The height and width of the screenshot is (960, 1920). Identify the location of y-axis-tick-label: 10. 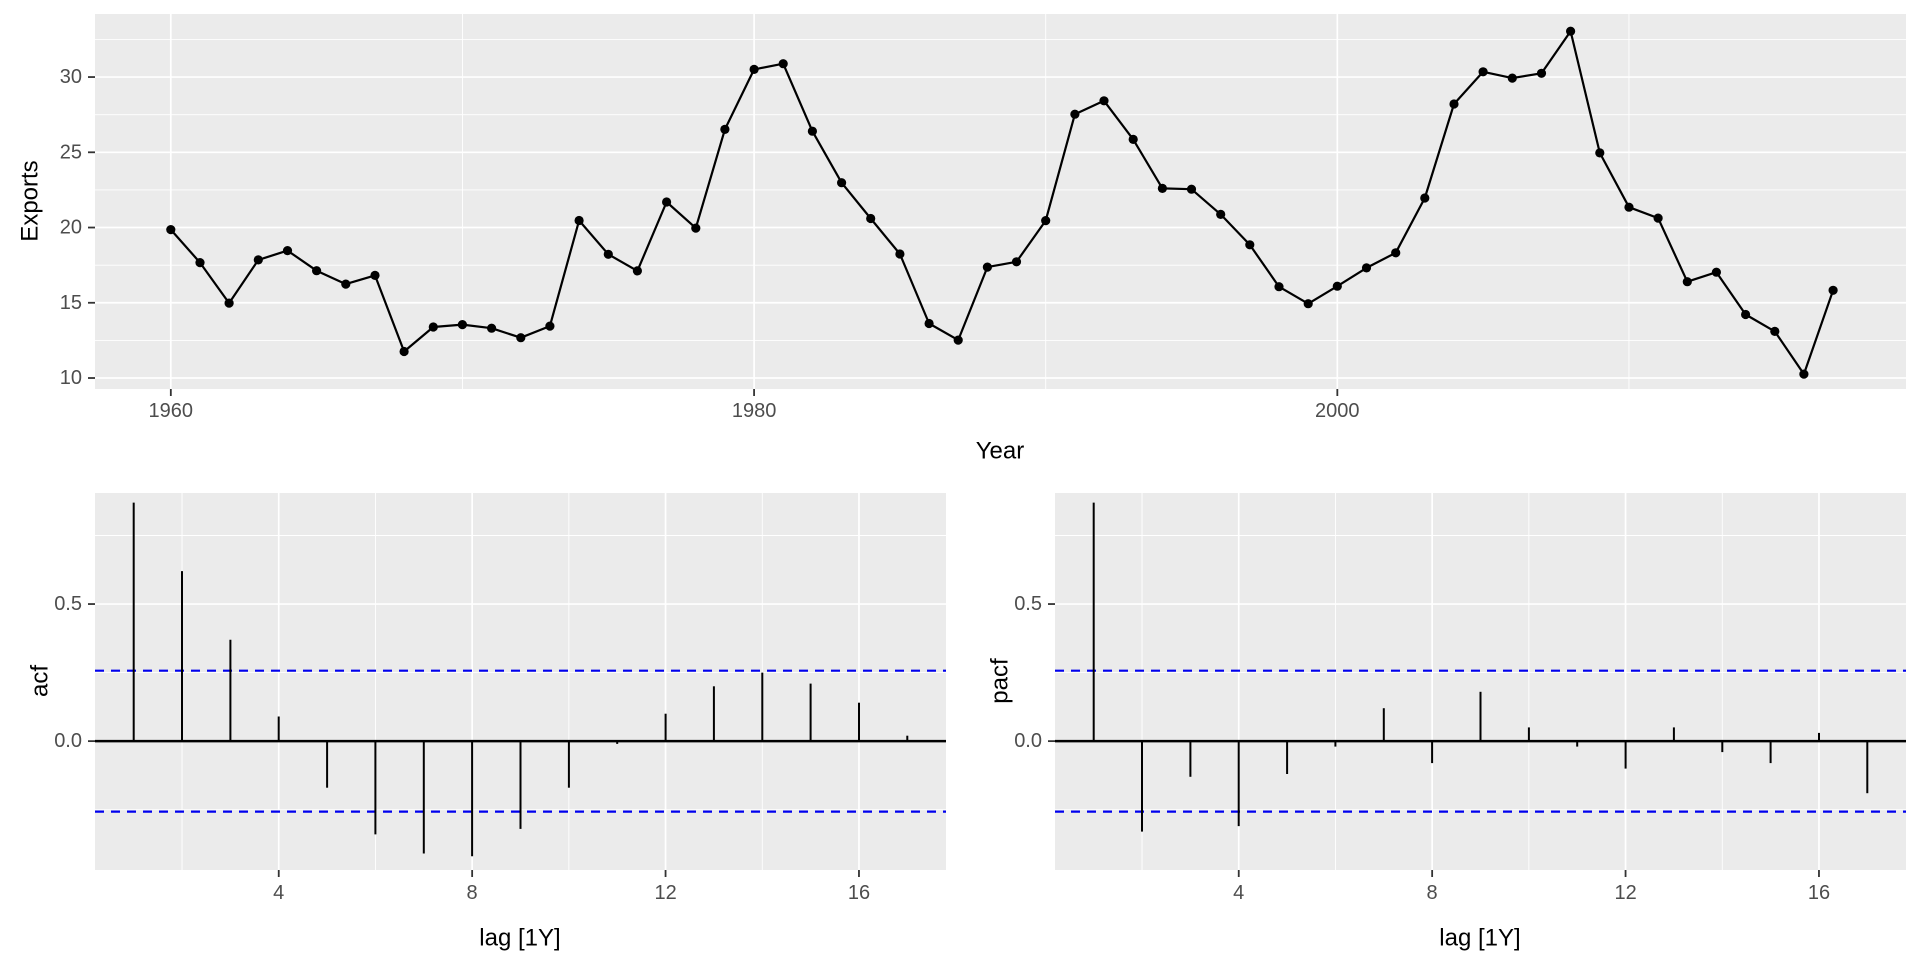
(71, 378).